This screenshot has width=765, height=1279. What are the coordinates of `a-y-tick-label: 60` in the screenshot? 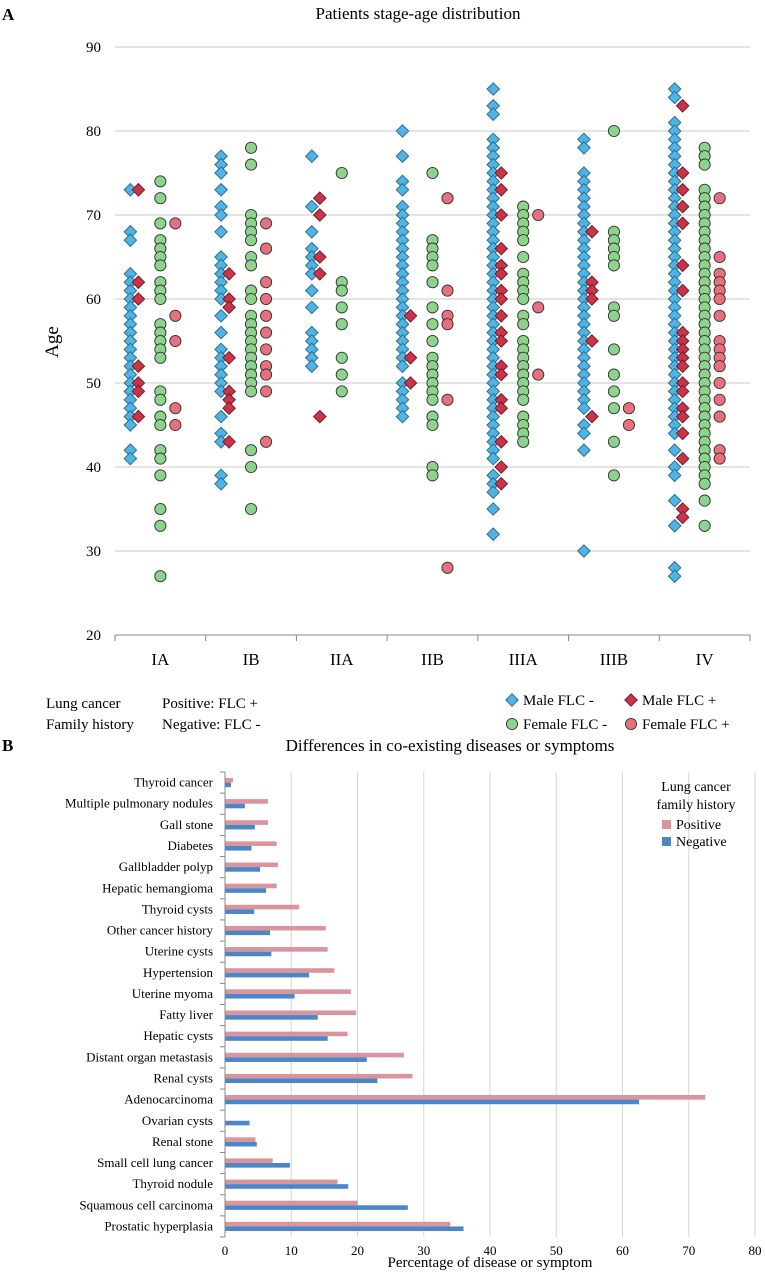 It's located at (93, 300).